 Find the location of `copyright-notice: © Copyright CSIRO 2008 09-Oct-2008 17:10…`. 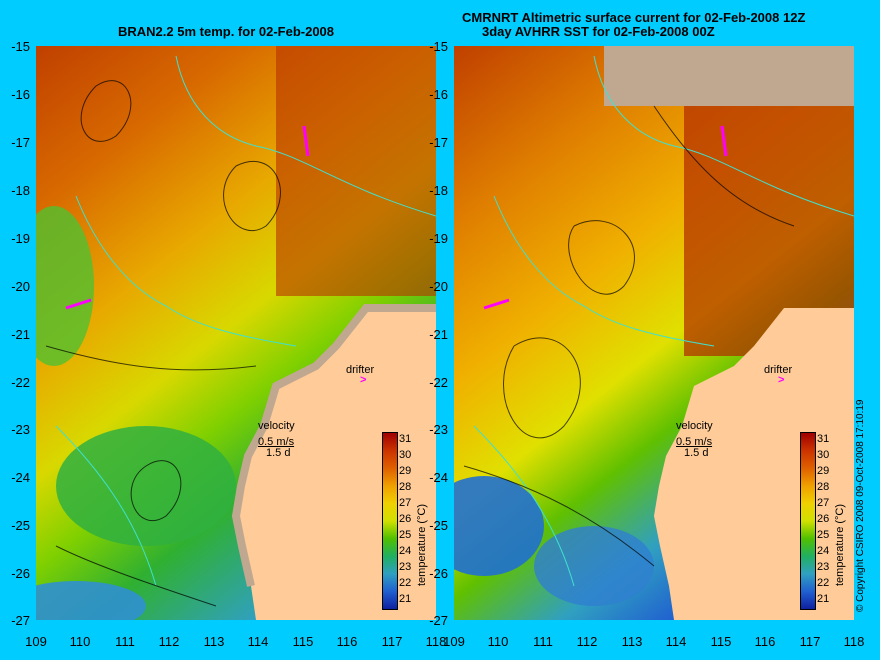

copyright-notice: © Copyright CSIRO 2008 09-Oct-2008 17:10… is located at coordinates (860, 506).